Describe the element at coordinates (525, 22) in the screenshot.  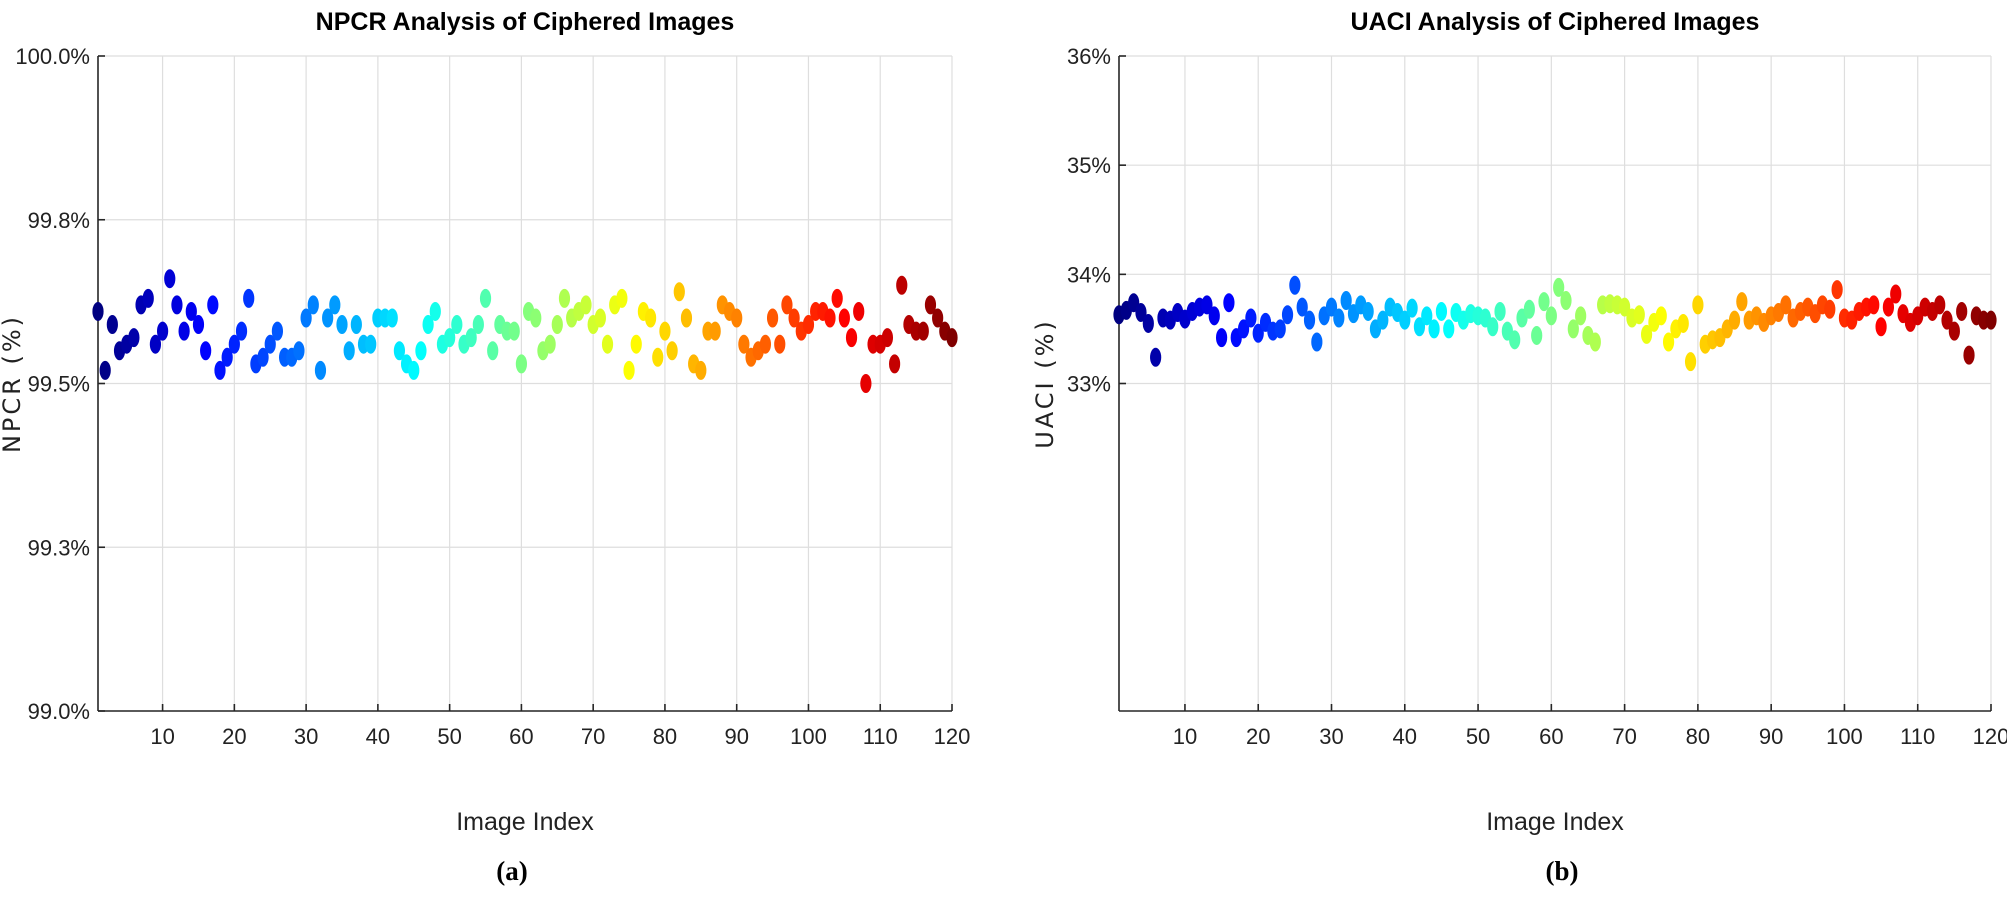
I see `chart-title: NPCR Analysis of Ciphered Images` at that location.